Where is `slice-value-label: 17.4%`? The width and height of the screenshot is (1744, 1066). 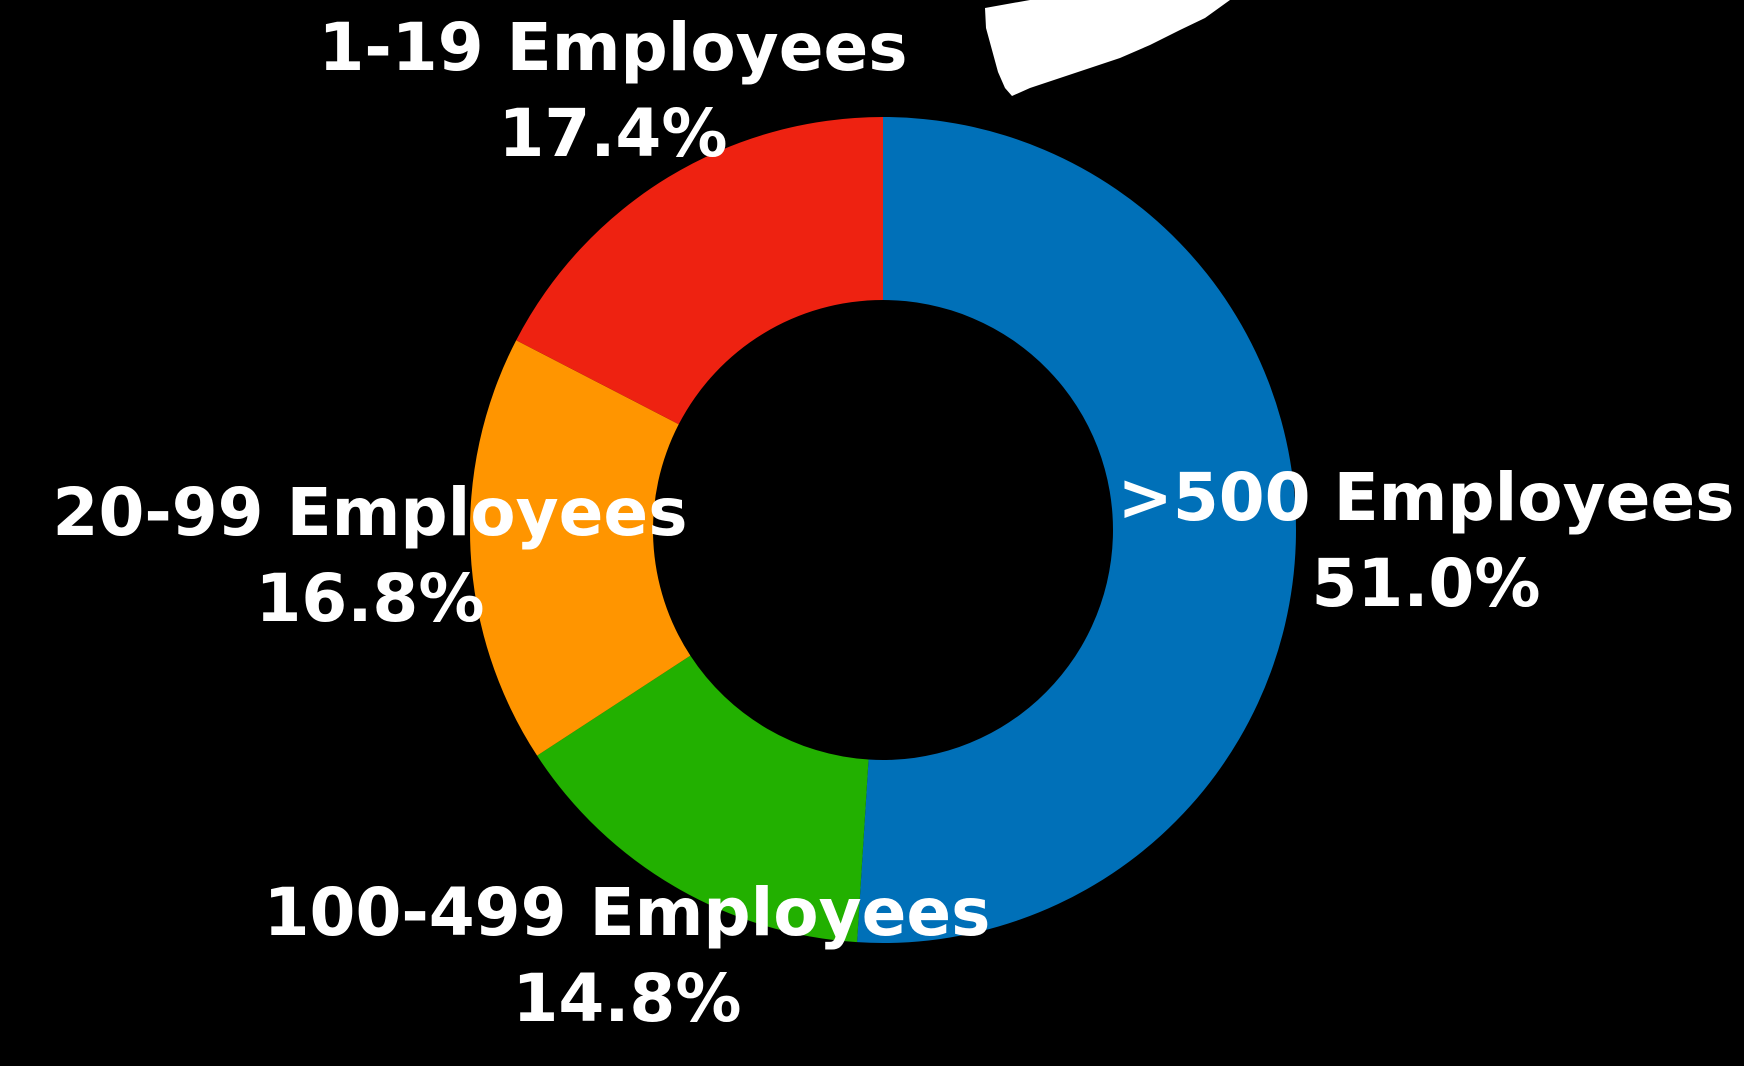 slice-value-label: 17.4% is located at coordinates (613, 133).